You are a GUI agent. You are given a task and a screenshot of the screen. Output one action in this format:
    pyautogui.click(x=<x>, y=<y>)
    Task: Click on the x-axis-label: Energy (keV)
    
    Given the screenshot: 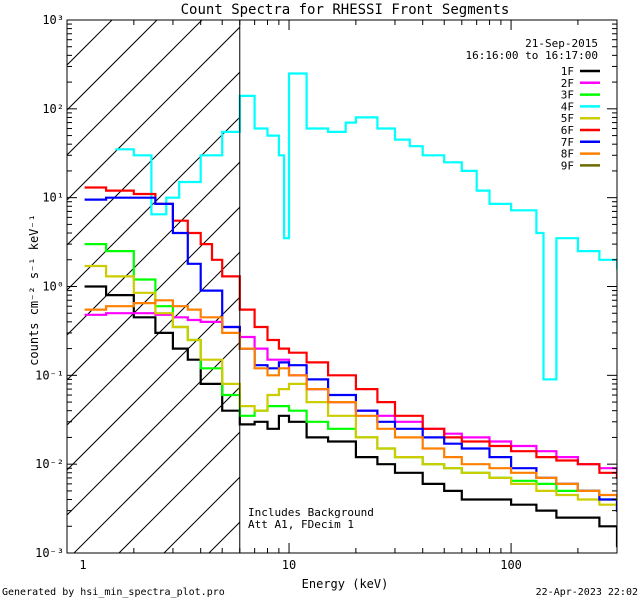 What is the action you would take?
    pyautogui.click(x=345, y=584)
    